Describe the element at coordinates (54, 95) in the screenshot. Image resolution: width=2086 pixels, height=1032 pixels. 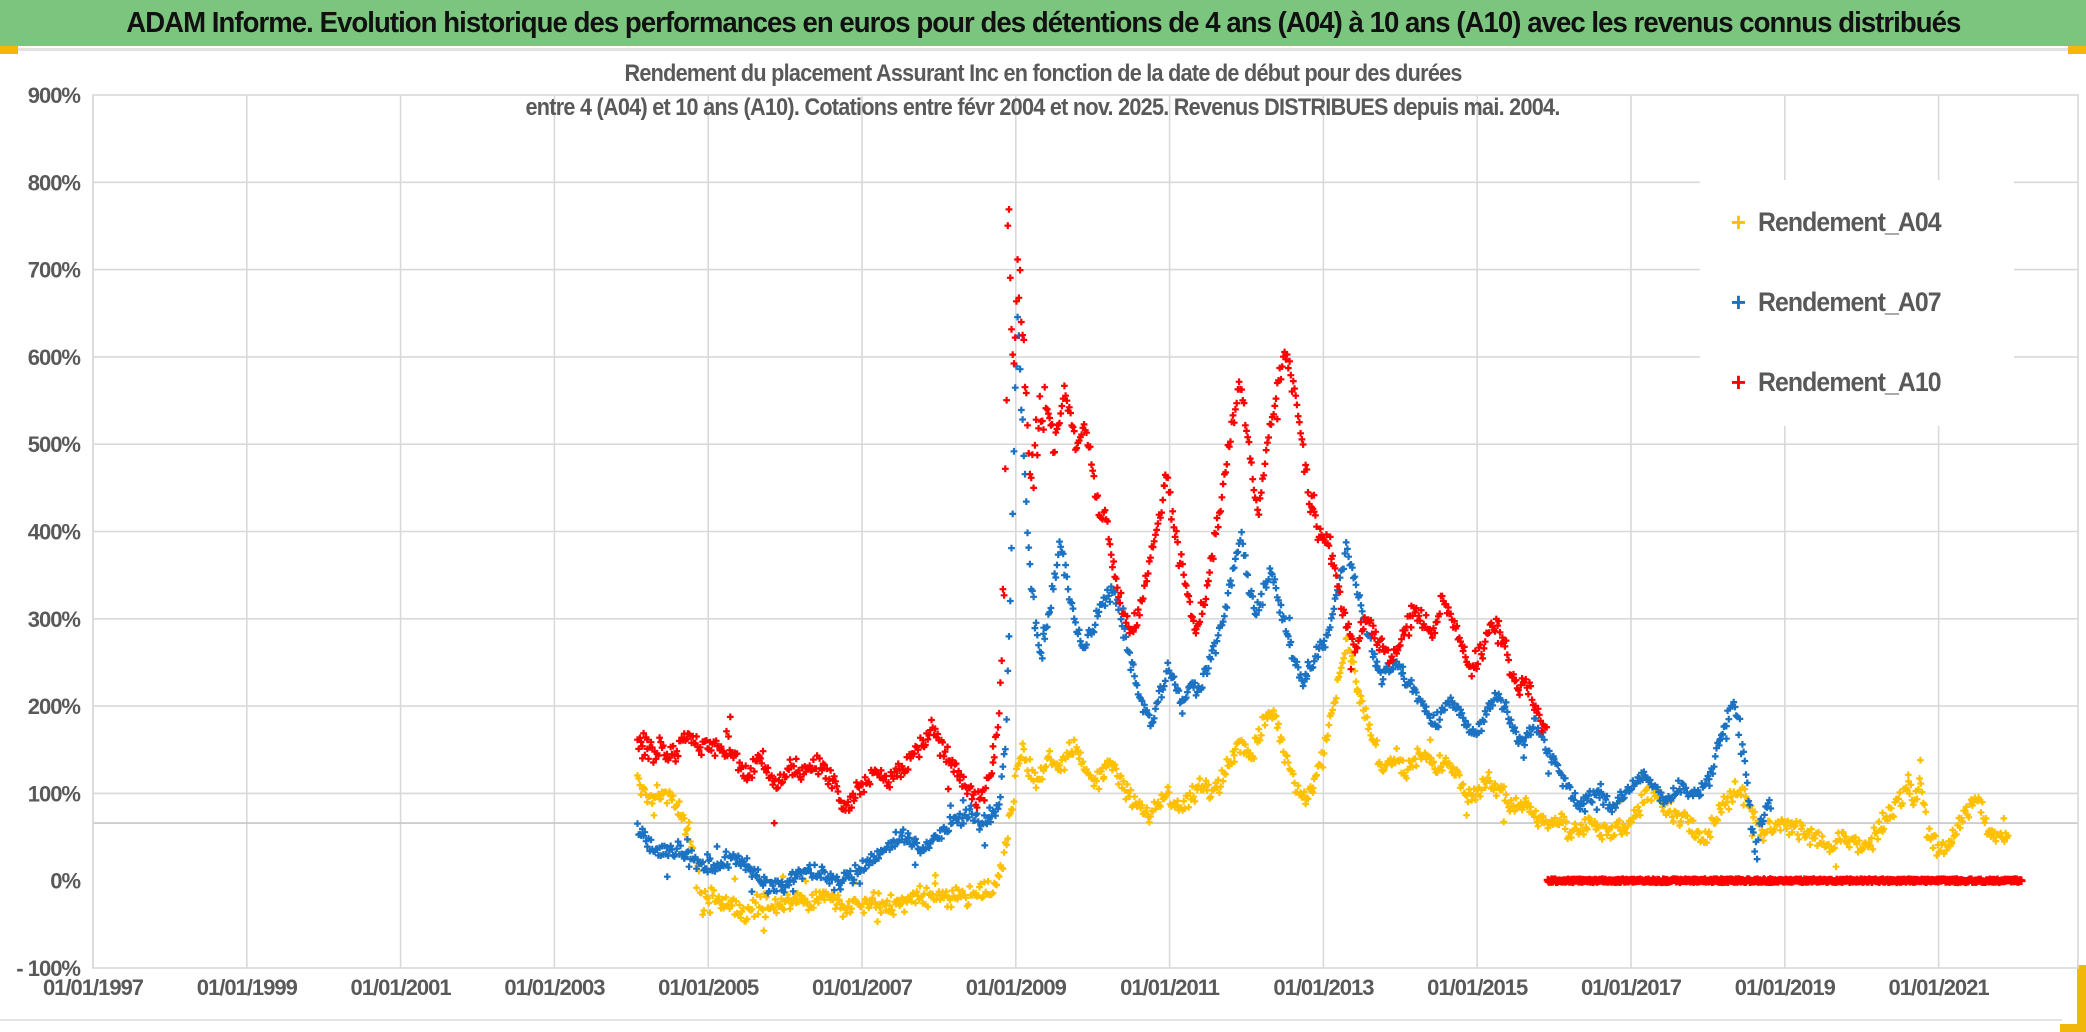
I see `y-axis-label: 900%` at that location.